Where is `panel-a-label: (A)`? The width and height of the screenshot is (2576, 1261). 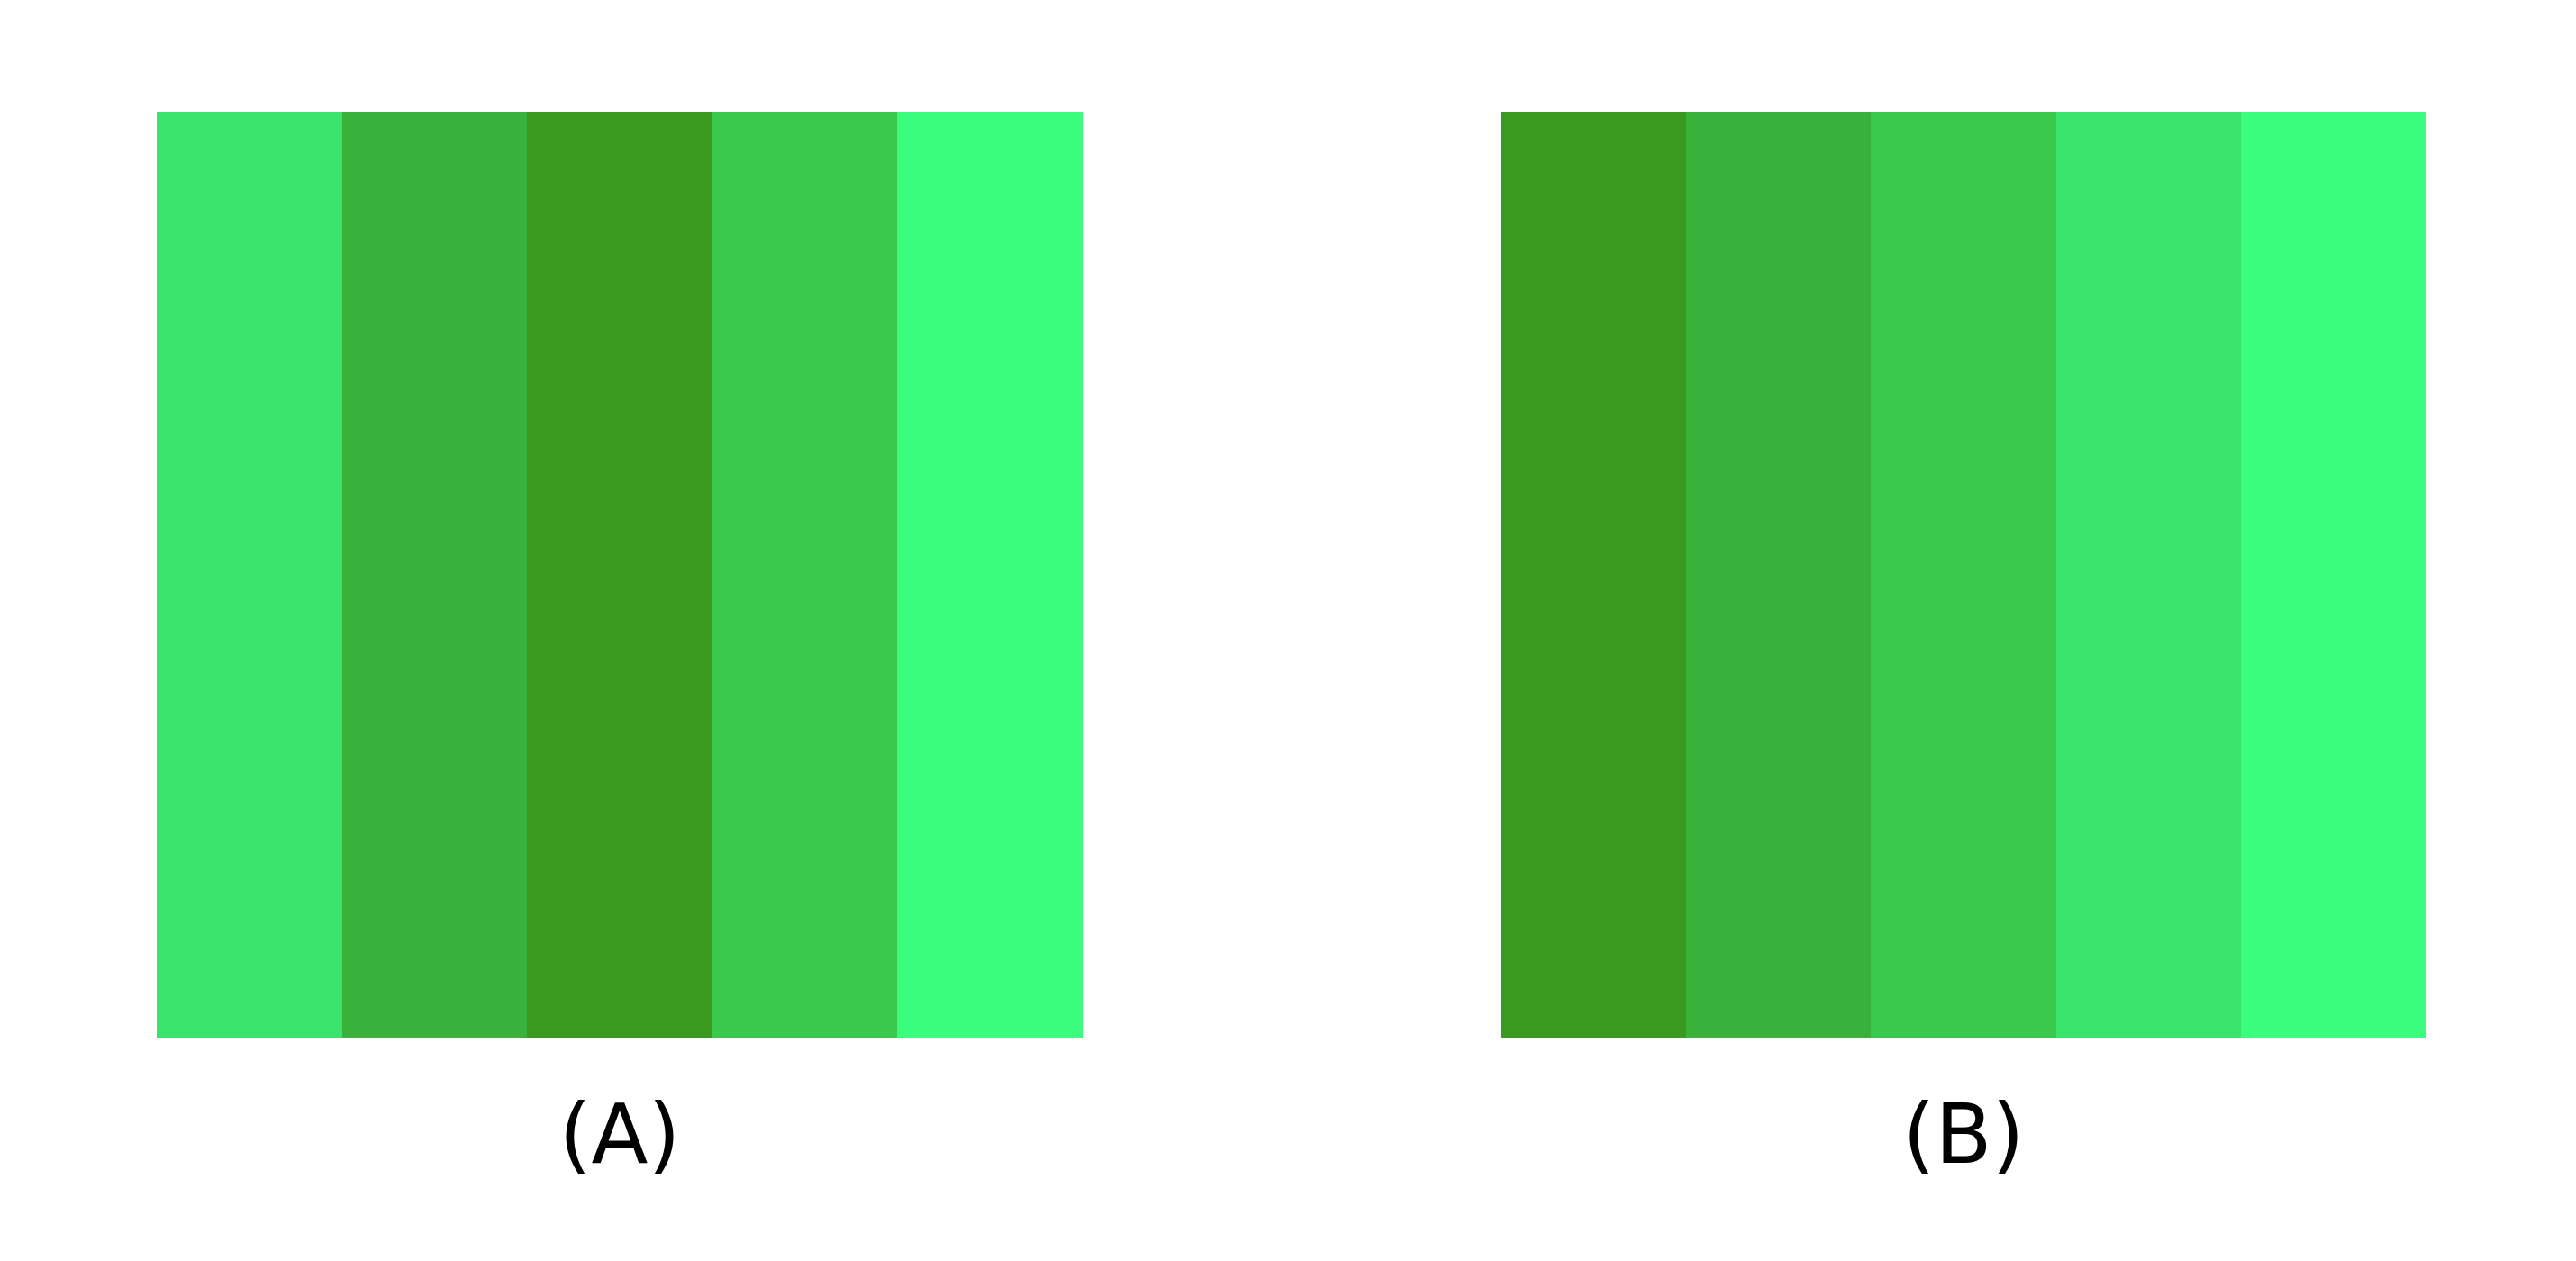 panel-a-label: (A) is located at coordinates (619, 1134).